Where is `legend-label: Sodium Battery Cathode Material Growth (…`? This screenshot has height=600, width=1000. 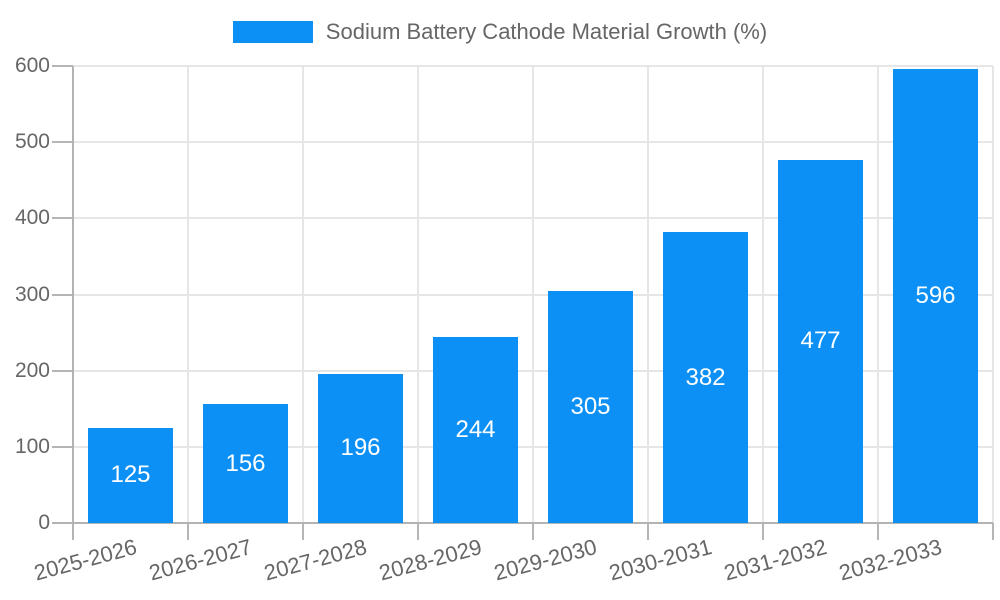
legend-label: Sodium Battery Cathode Material Growth (… is located at coordinates (546, 31).